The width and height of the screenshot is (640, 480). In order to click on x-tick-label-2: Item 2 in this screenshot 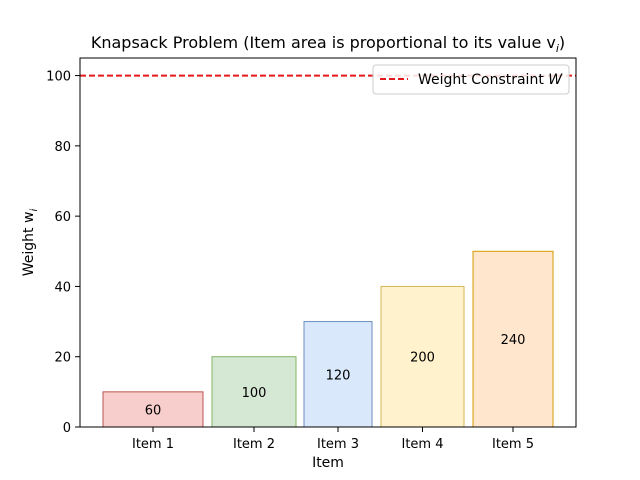, I will do `click(254, 444)`.